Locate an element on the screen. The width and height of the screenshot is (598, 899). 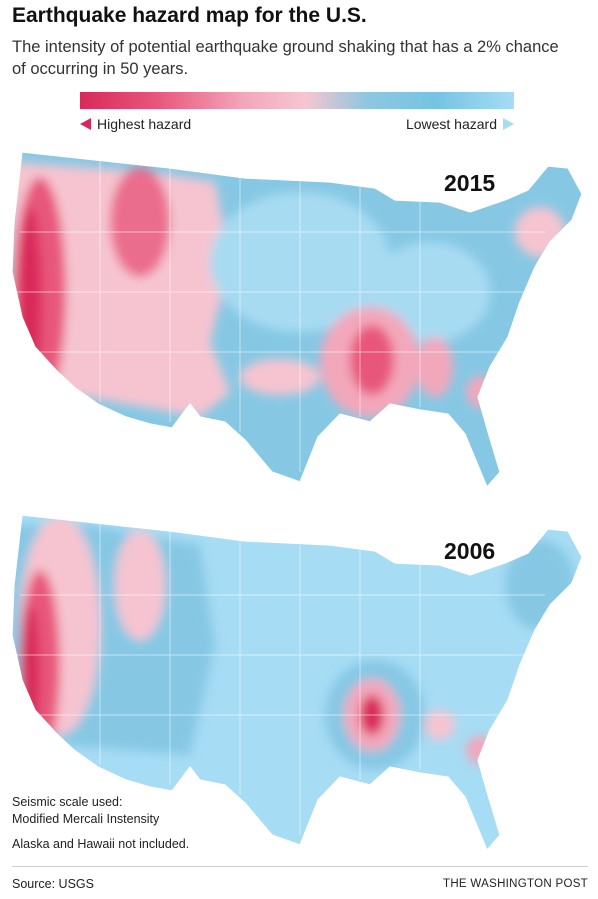
right-triangle-icon is located at coordinates (508, 124).